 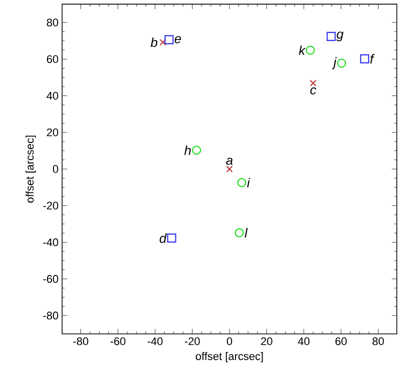 I want to click on x-tick-label: 60, so click(x=341, y=341).